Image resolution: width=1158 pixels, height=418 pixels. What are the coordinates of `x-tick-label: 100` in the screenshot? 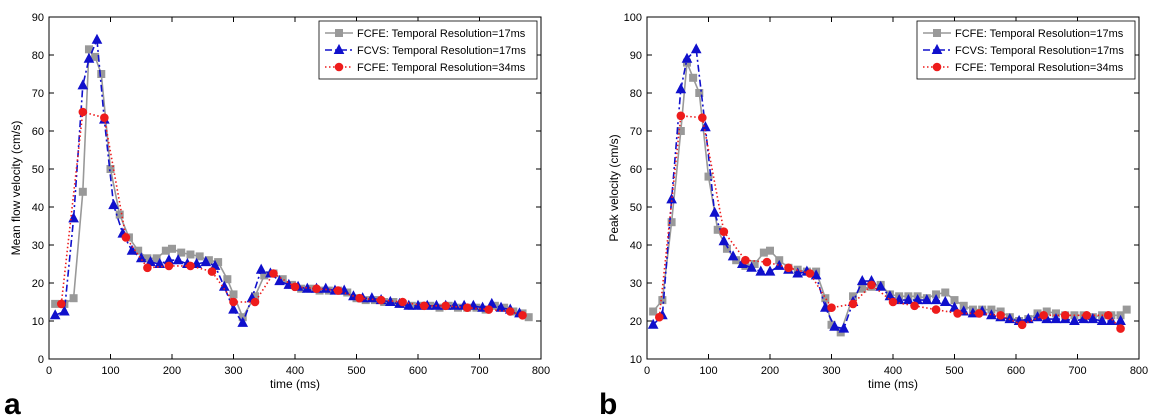 It's located at (708, 371).